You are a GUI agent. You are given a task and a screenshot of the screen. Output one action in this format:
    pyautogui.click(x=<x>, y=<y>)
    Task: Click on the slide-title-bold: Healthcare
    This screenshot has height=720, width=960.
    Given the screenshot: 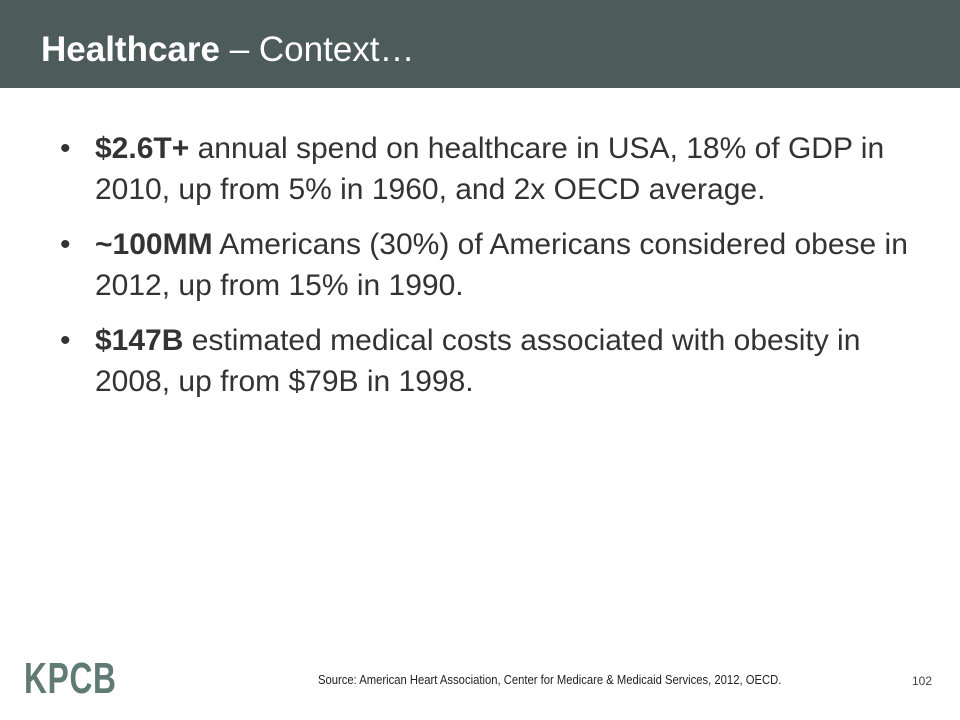 What is the action you would take?
    pyautogui.click(x=130, y=49)
    